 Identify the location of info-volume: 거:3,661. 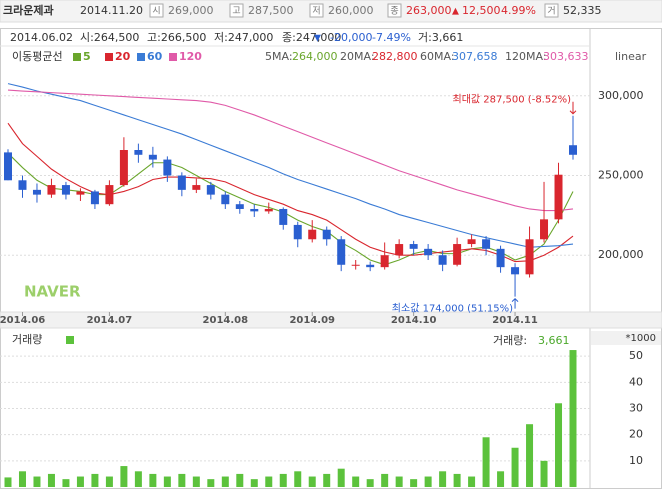
(440, 37).